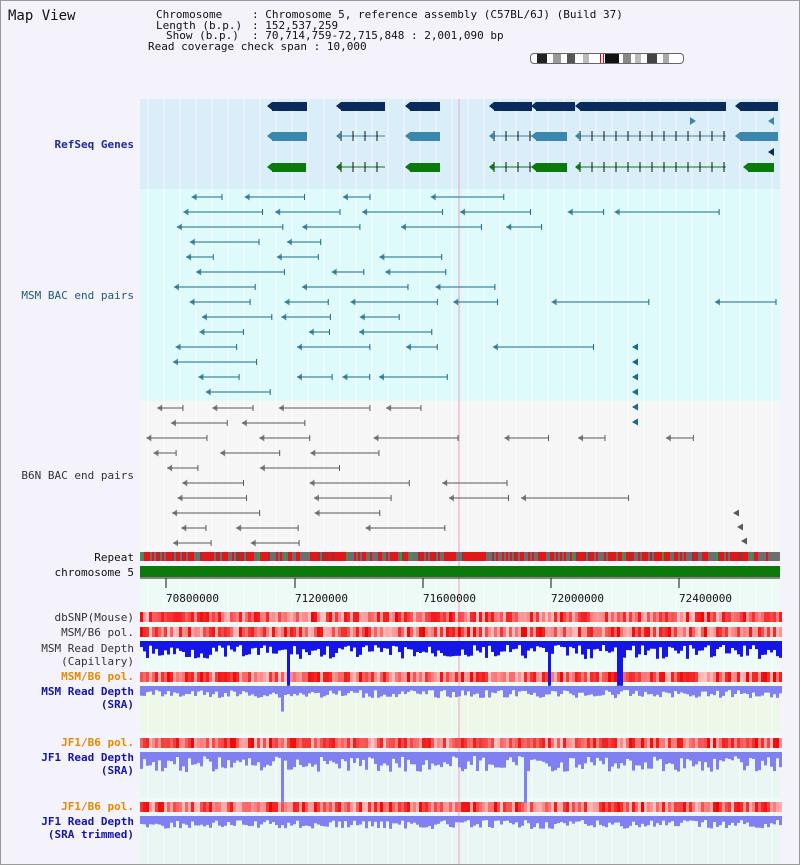 This screenshot has height=865, width=800. I want to click on track-label-msm-bac: MSM BAC end pairs, so click(77, 295).